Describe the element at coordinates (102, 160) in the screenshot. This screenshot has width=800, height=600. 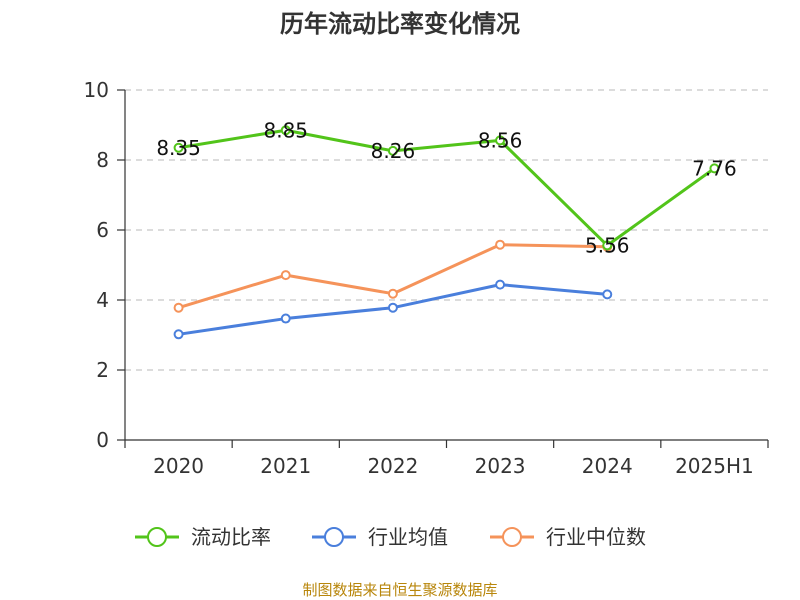
I see `y-tick-label: 8` at that location.